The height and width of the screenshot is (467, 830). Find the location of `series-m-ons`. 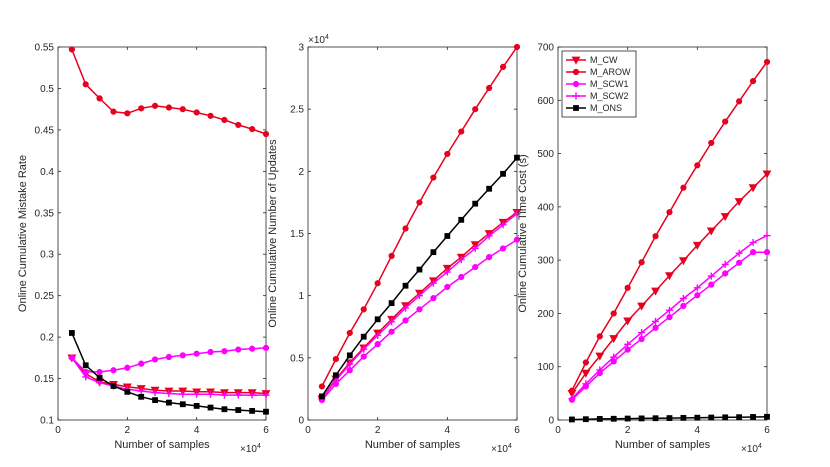

series-m-ons is located at coordinates (419, 277).